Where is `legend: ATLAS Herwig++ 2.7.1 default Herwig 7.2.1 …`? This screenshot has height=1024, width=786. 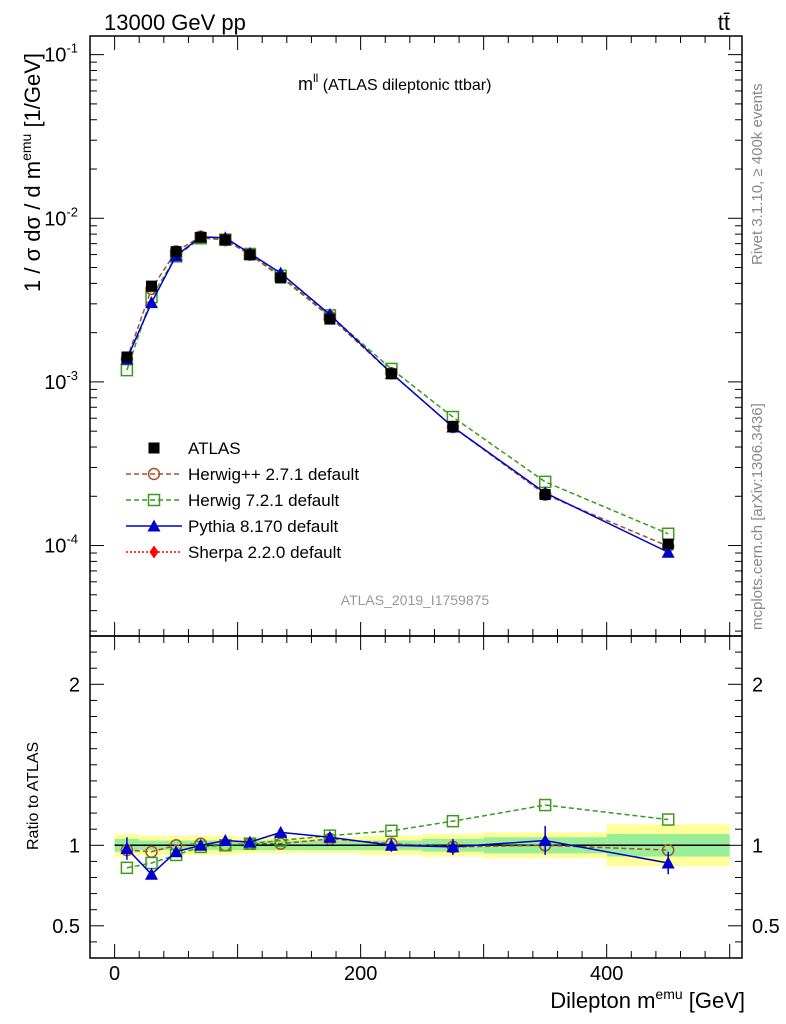 legend: ATLAS Herwig++ 2.7.1 default Herwig 7.2.1 … is located at coordinates (242, 500).